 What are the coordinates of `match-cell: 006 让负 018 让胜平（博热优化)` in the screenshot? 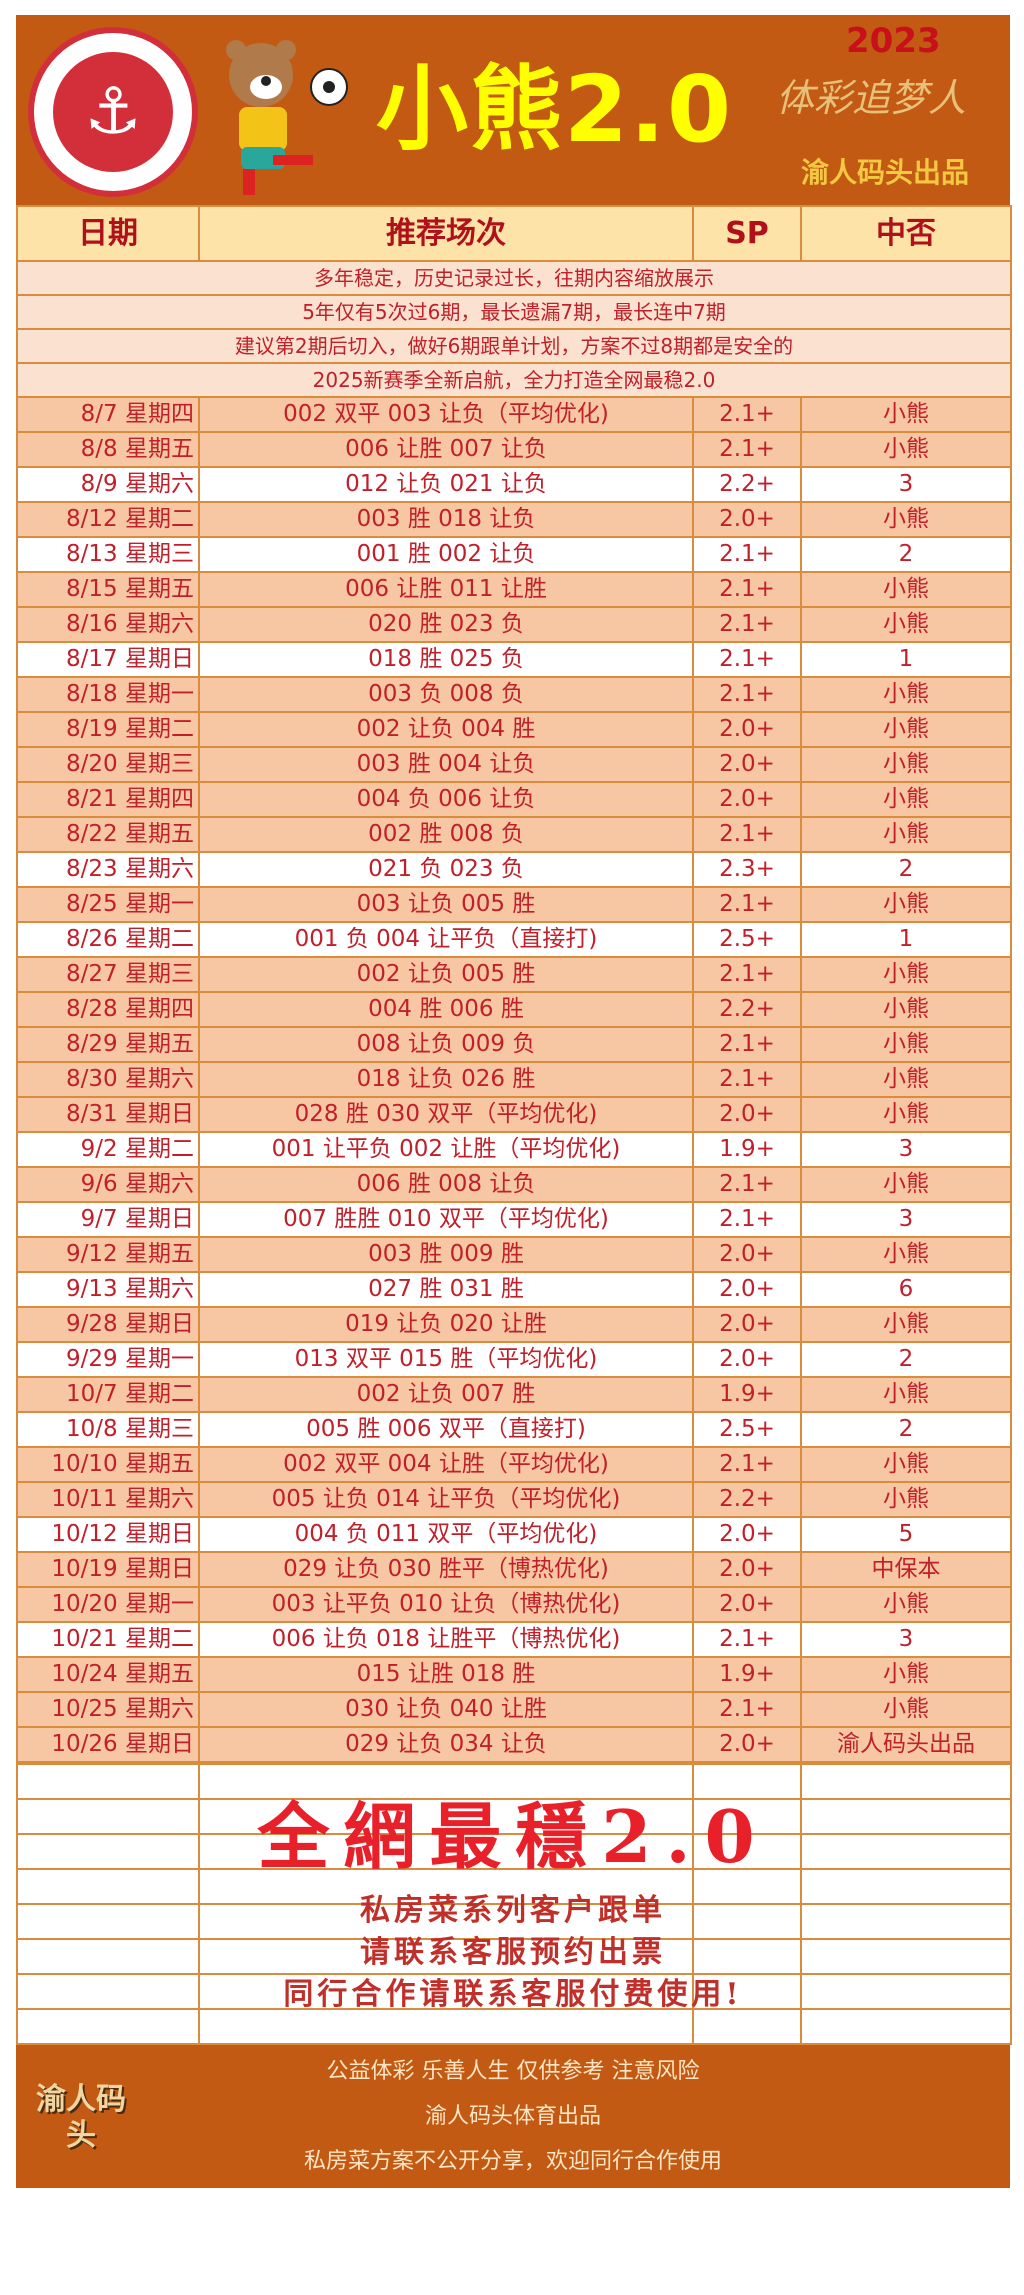 It's located at (446, 1639).